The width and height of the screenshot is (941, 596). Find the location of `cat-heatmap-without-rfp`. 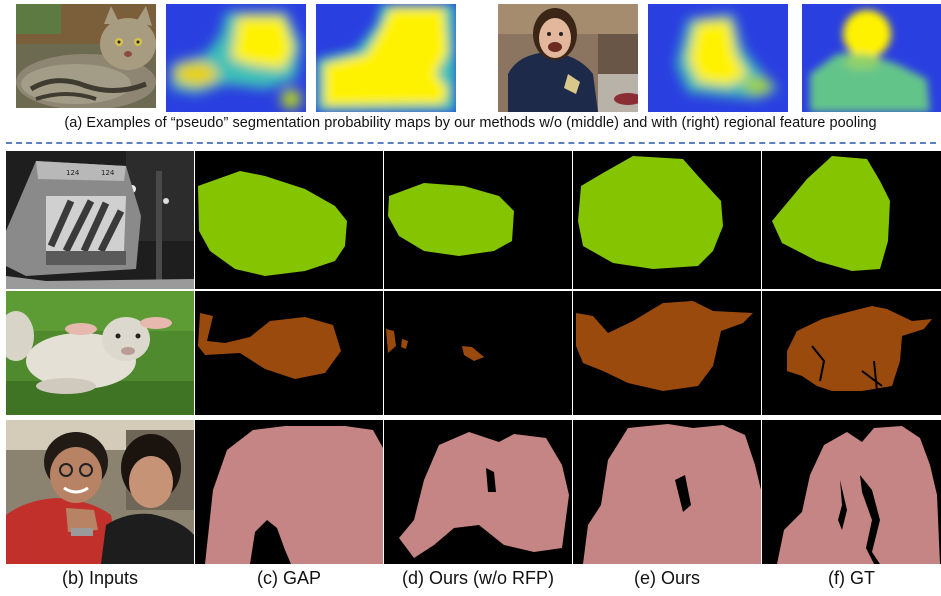

cat-heatmap-without-rfp is located at coordinates (236, 58).